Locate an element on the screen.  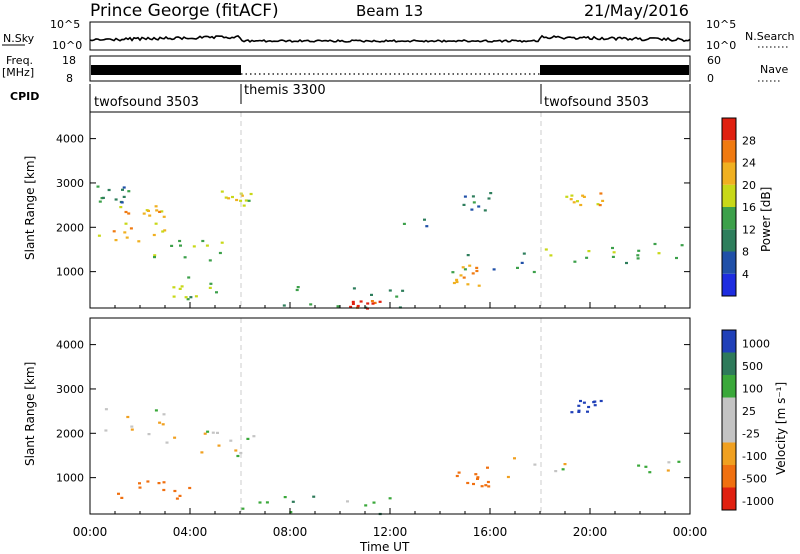
y-tick-label: 4000 is located at coordinates (70, 139).